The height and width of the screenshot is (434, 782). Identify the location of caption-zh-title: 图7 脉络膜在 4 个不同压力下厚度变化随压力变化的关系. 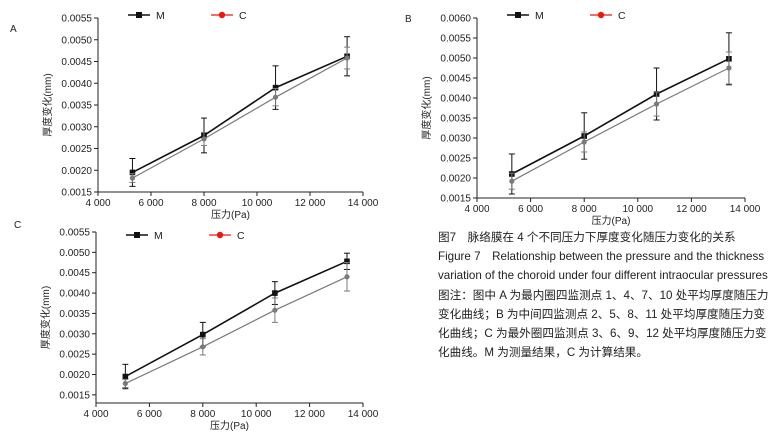
(587, 237).